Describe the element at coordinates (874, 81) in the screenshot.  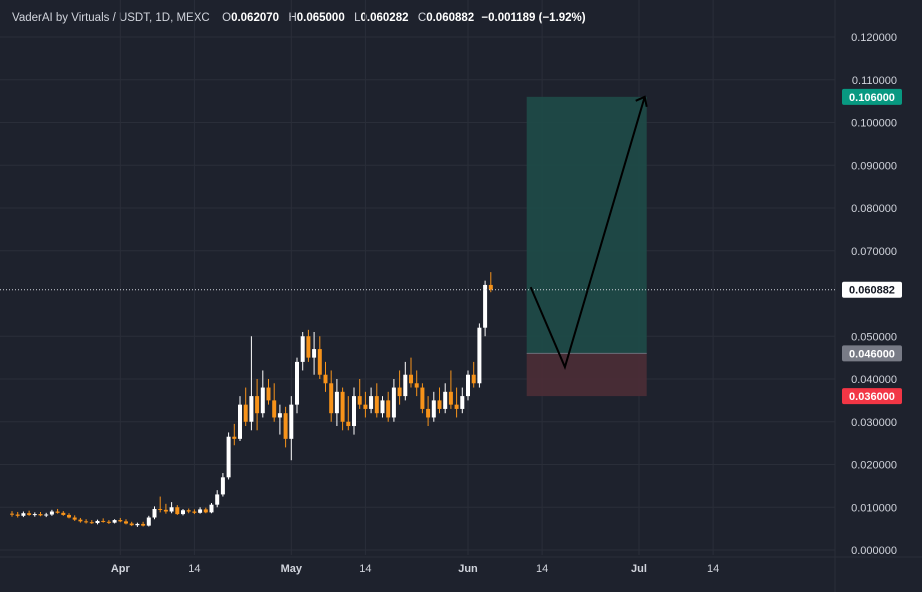
I see `y-tick-label: 0.110000` at that location.